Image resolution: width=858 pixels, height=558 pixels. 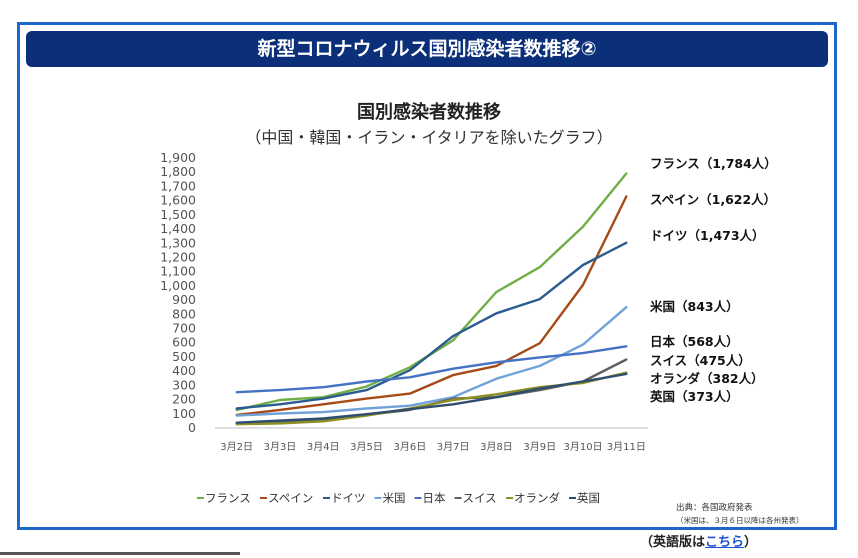 I want to click on legend-label: スイス, so click(x=480, y=498).